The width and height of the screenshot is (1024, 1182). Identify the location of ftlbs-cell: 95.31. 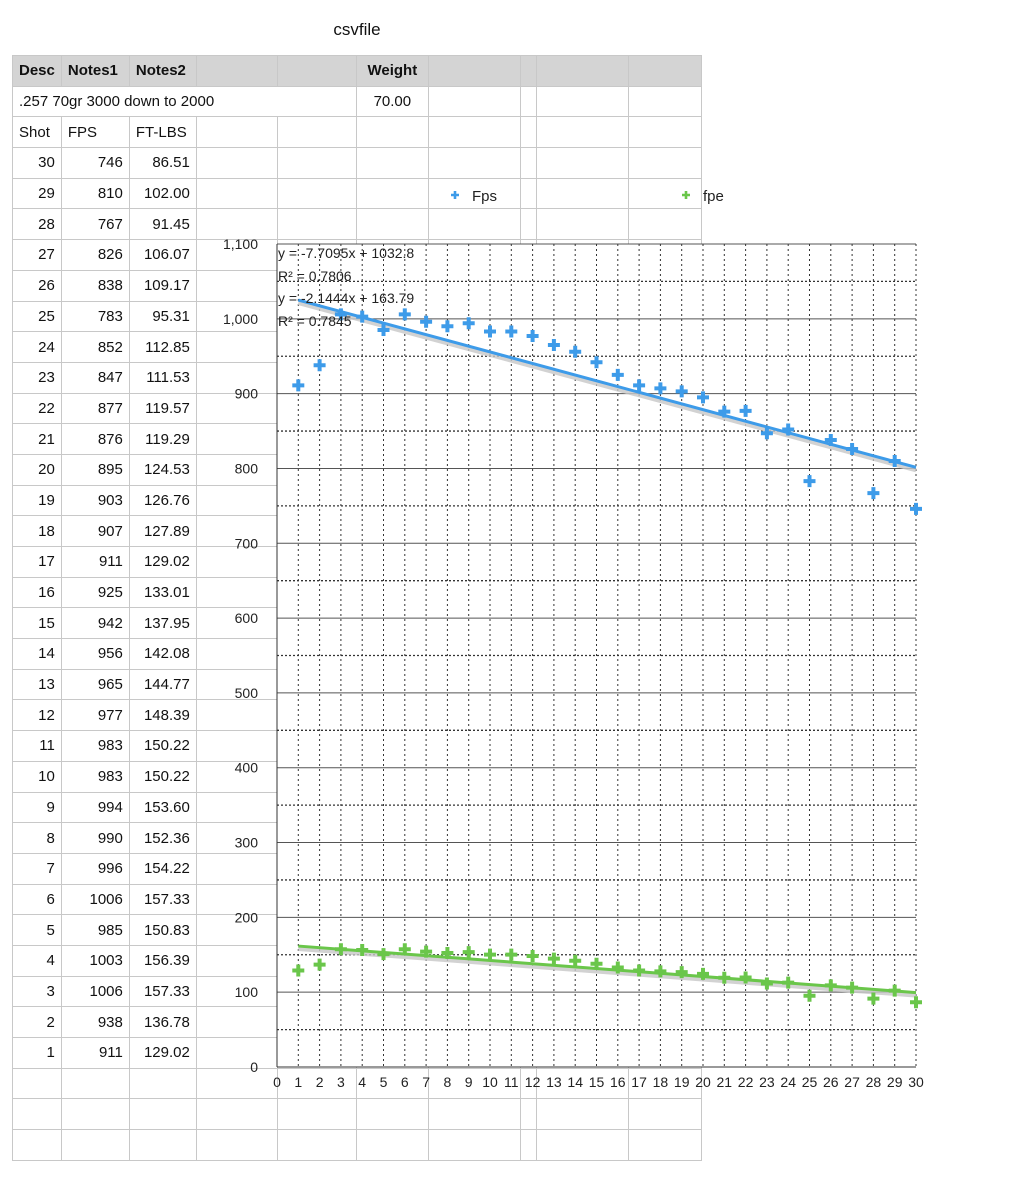
(162, 316).